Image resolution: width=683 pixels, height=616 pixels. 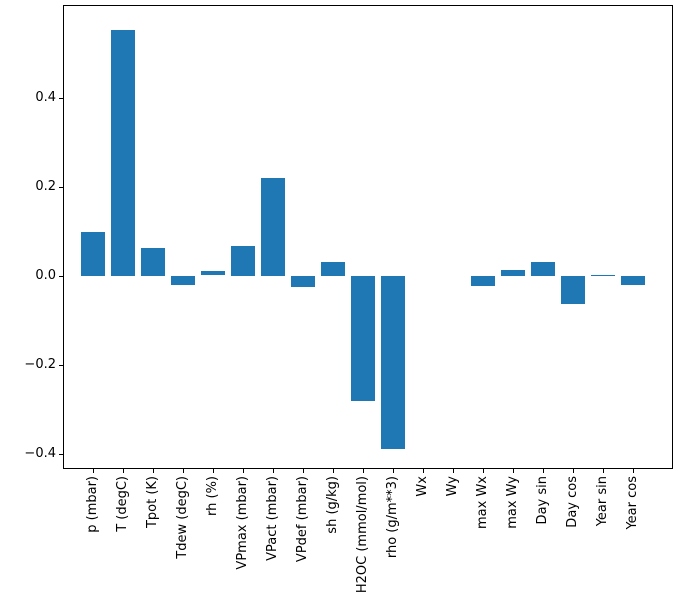 I want to click on bar-year-sin, so click(x=603, y=276).